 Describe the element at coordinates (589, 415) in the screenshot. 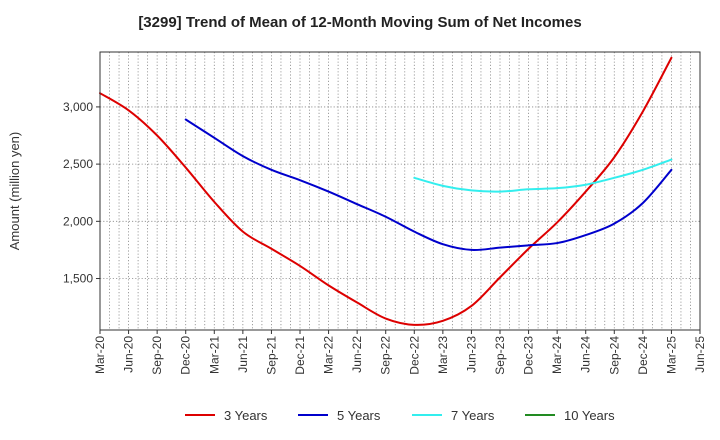

I see `legend-label: 10 Years` at that location.